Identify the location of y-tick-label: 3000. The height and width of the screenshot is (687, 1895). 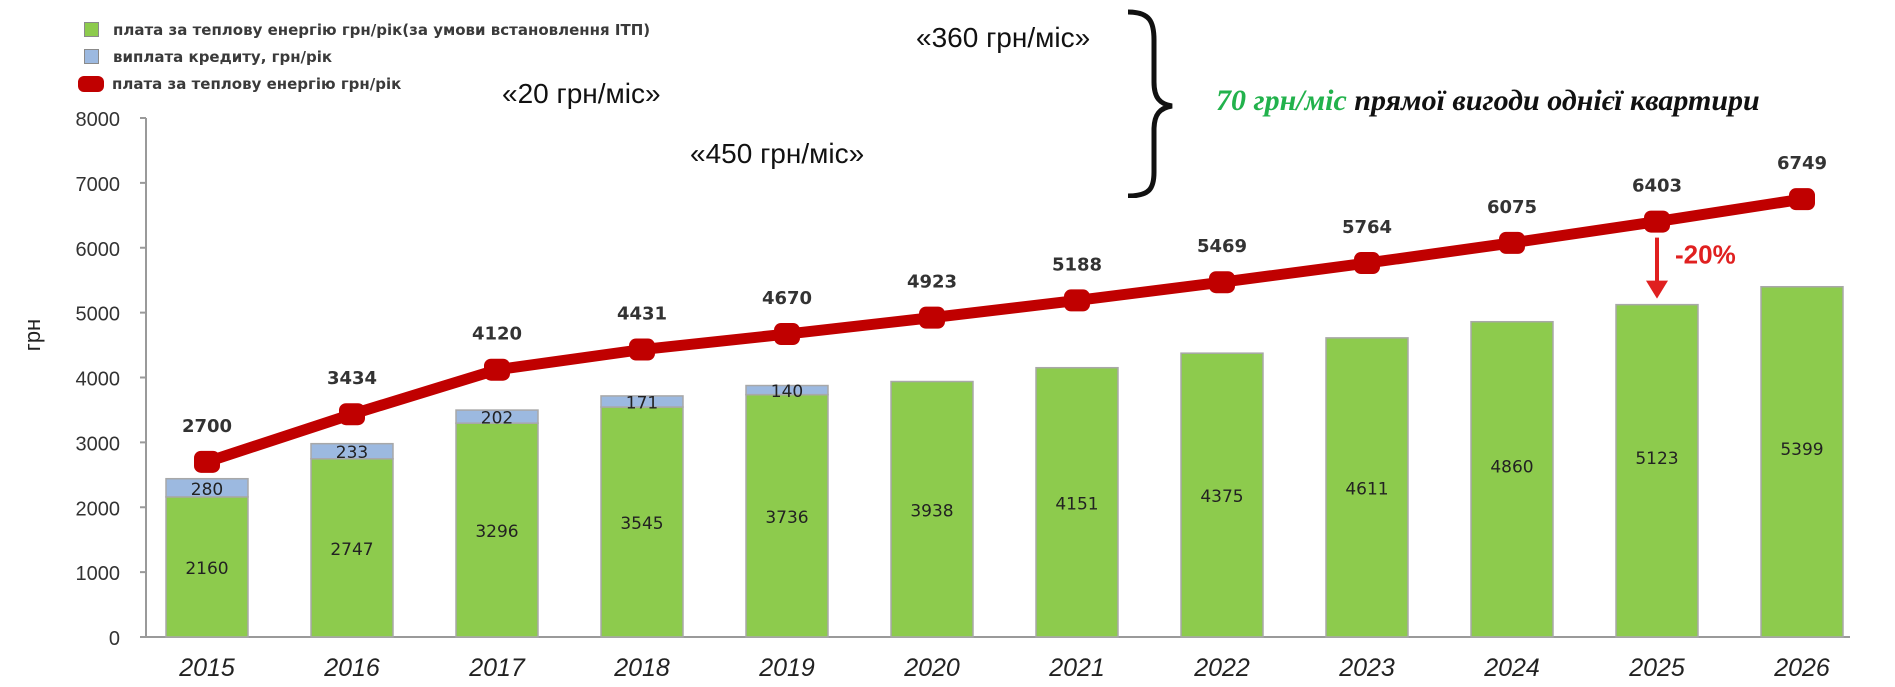
(98, 444).